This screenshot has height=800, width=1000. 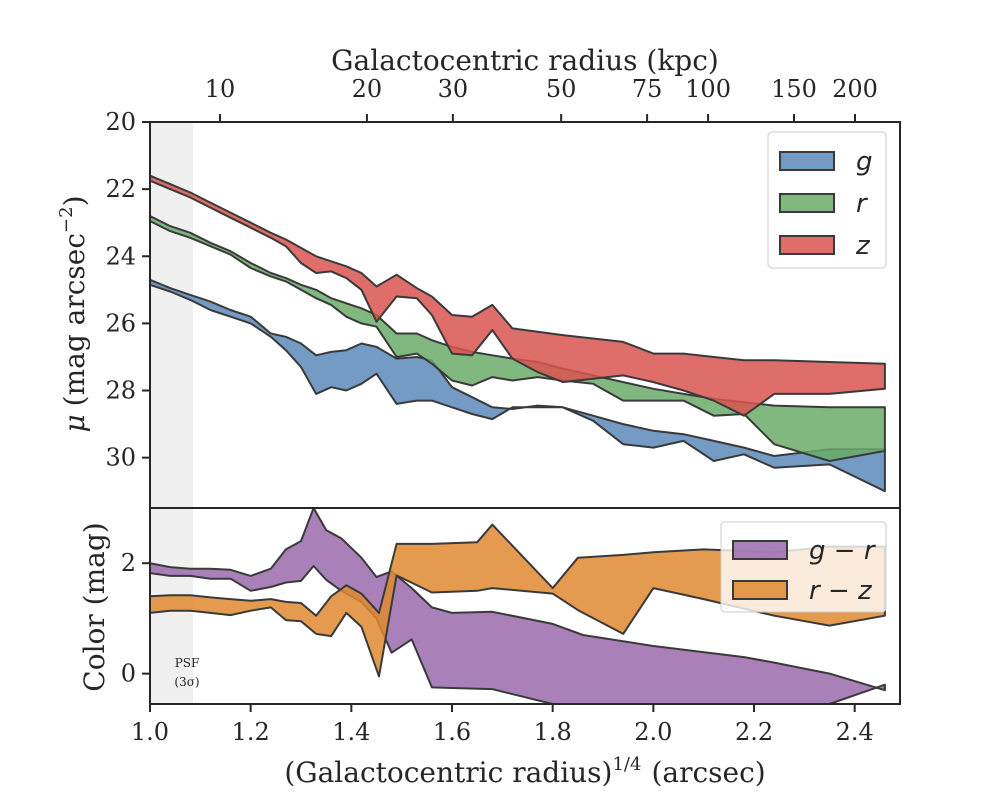 I want to click on bottom-x-axis-label-unit: (arcsec), so click(x=708, y=772).